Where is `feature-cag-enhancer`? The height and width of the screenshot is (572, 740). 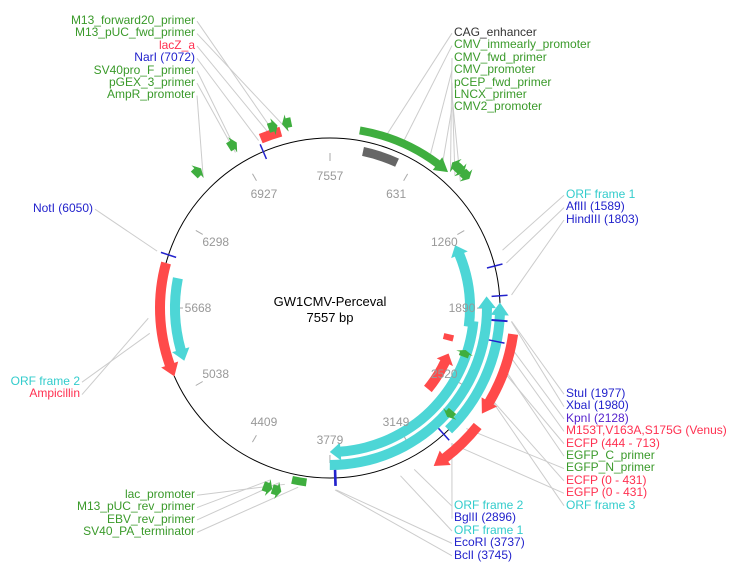 feature-cag-enhancer is located at coordinates (380, 157).